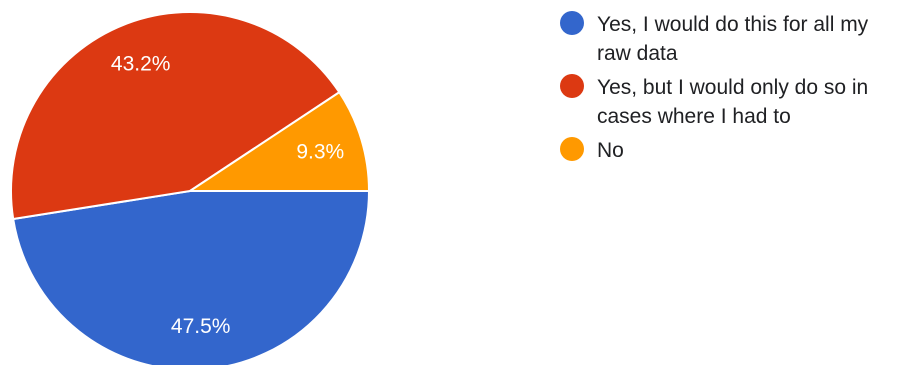 This screenshot has width=909, height=365. What do you see at coordinates (572, 23) in the screenshot?
I see `legend-swatch-all-raw-data` at bounding box center [572, 23].